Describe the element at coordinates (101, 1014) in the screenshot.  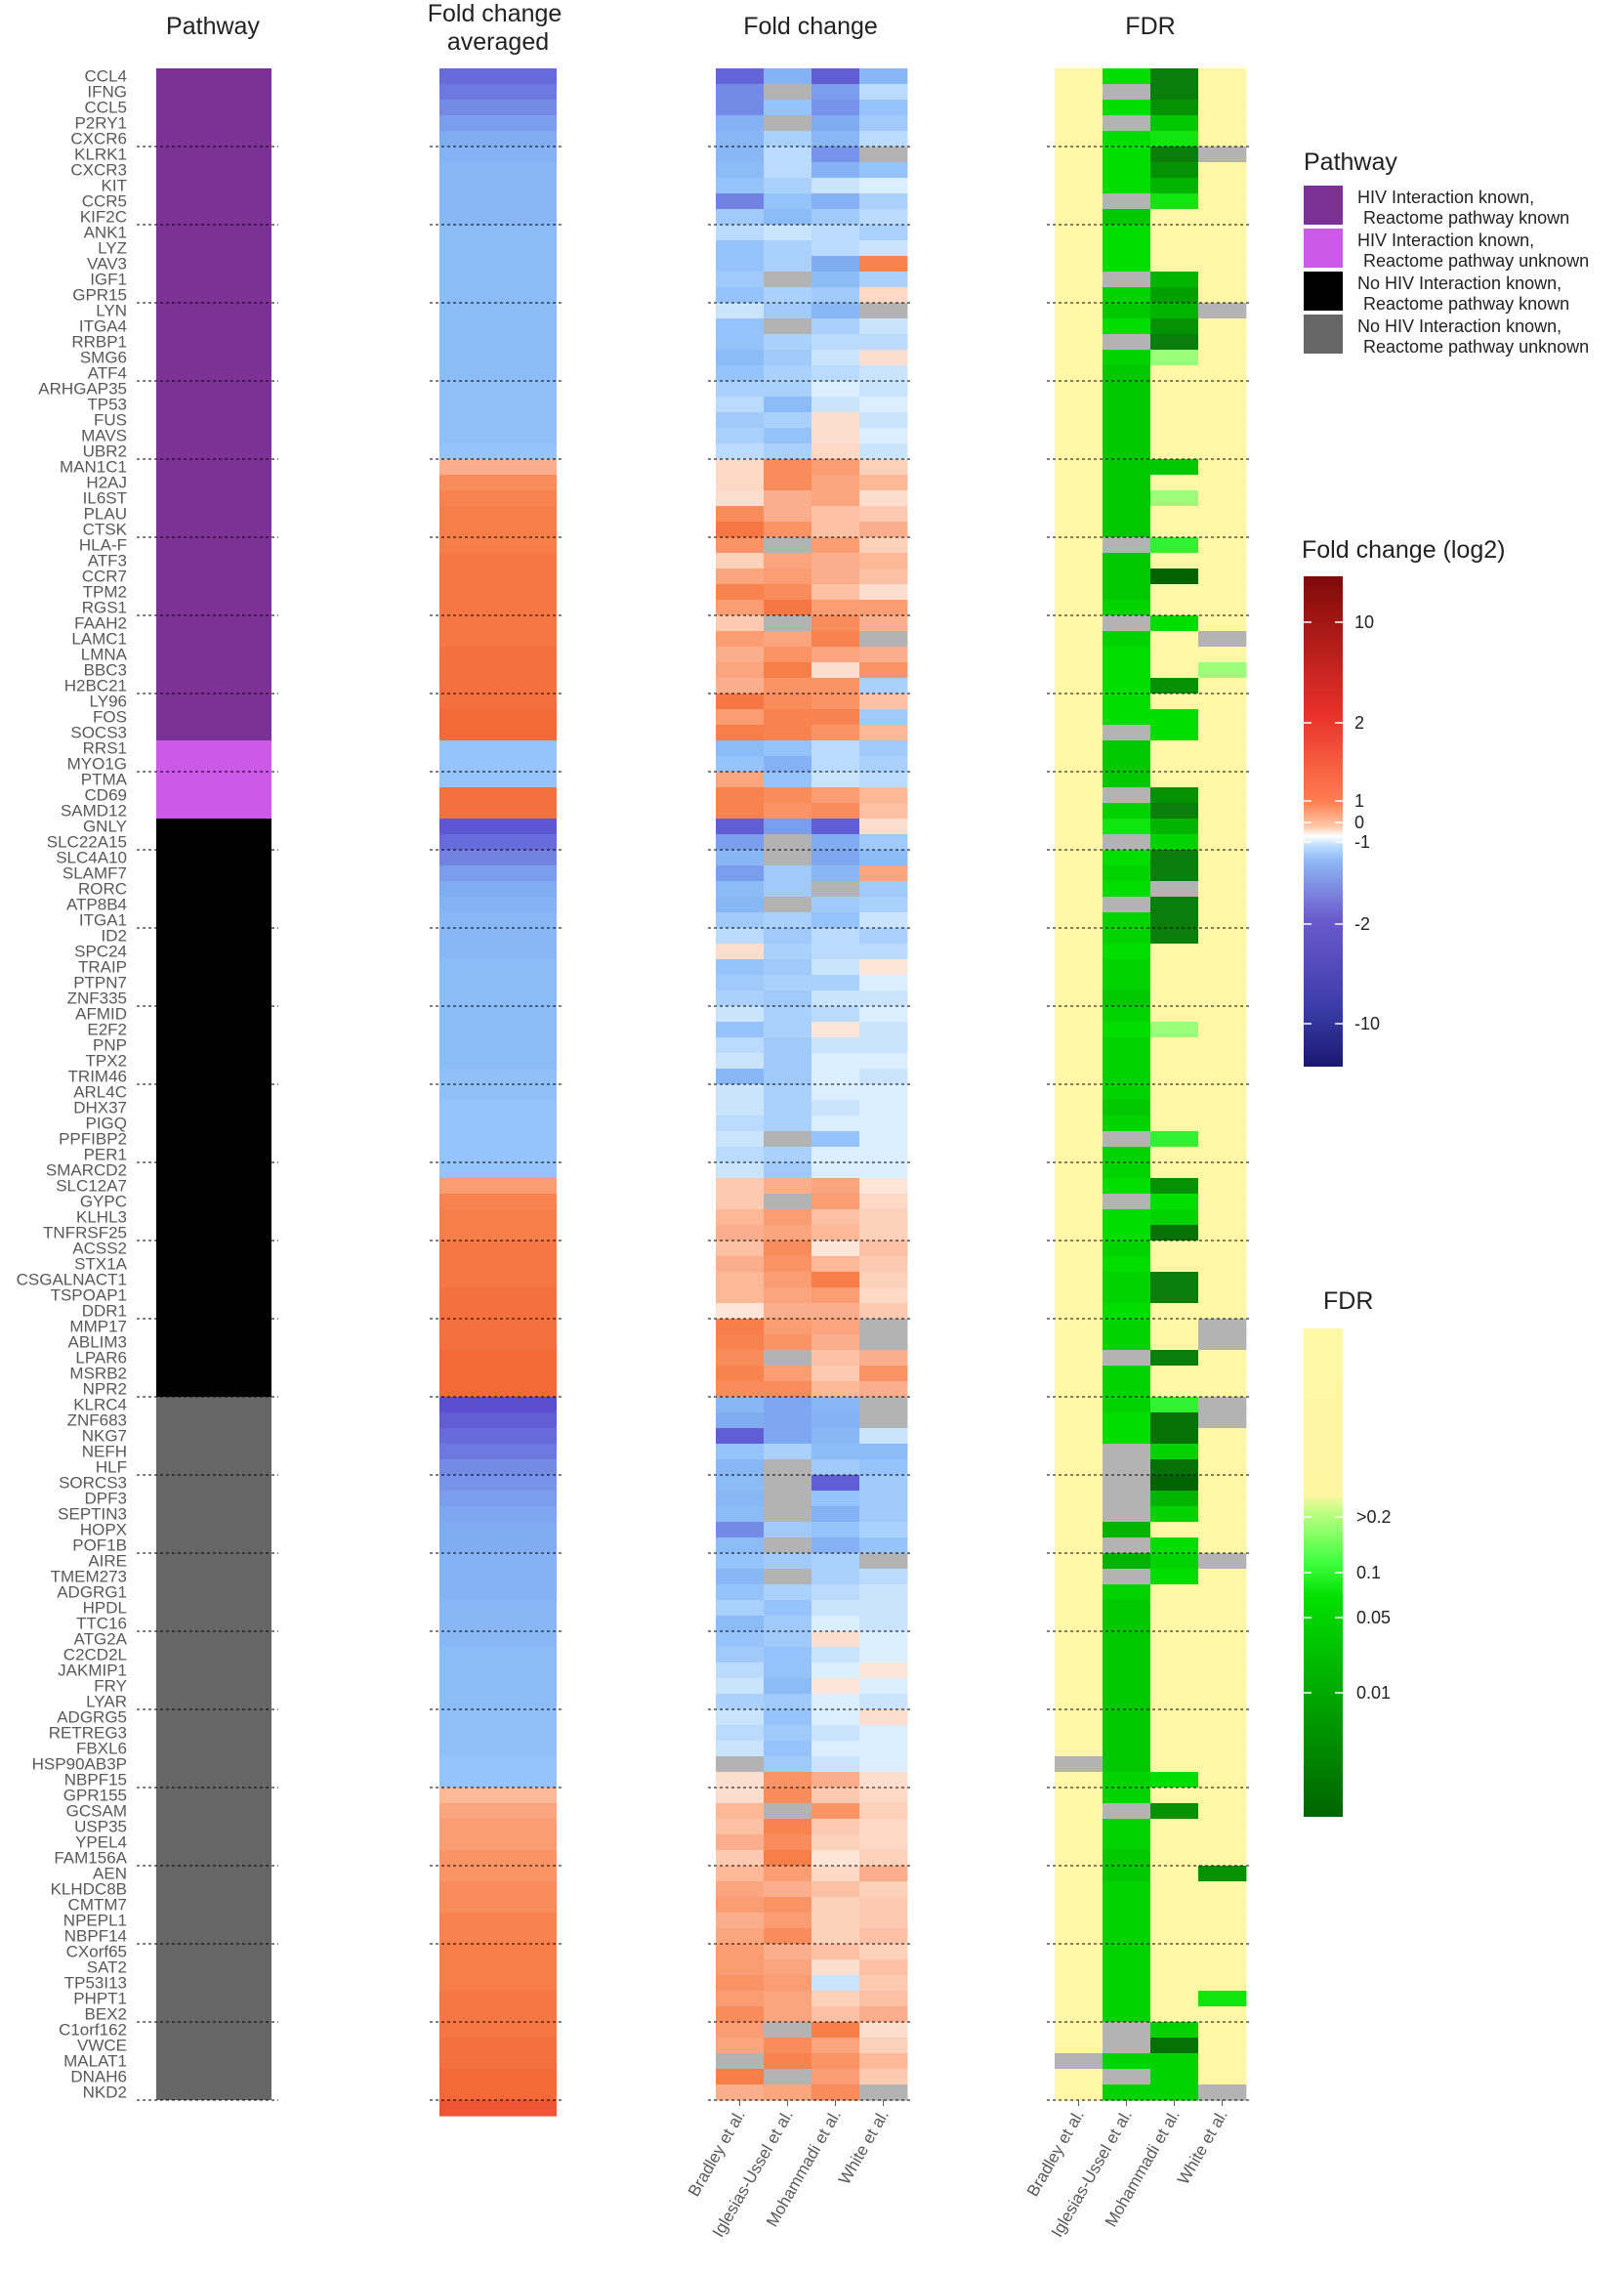
I see `gene-label: AFMID` at that location.